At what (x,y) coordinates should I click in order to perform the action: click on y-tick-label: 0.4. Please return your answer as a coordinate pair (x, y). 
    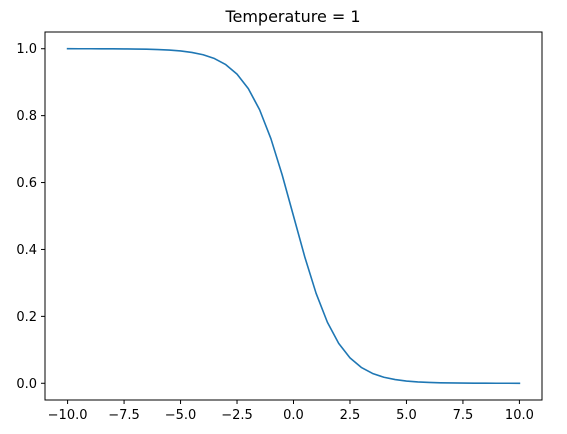
    Looking at the image, I should click on (26, 250).